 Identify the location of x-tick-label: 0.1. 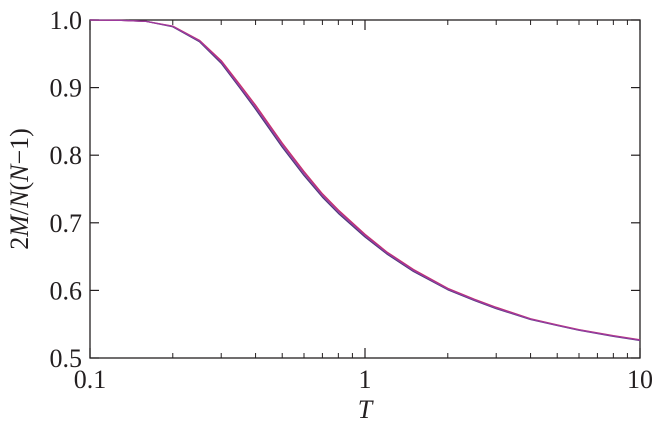
(90, 379).